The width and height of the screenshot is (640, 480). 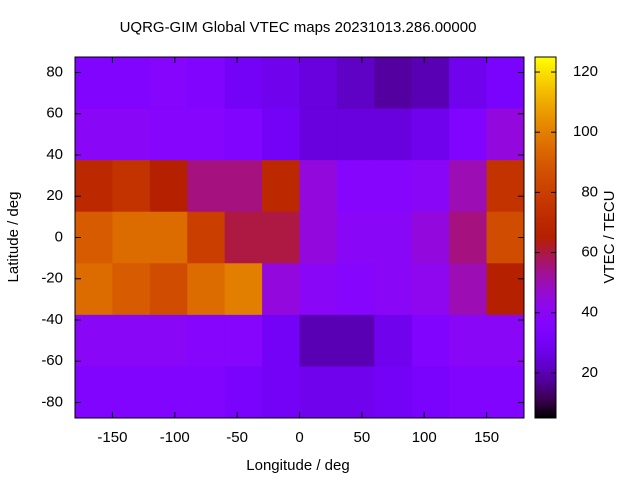 What do you see at coordinates (52, 319) in the screenshot?
I see `y-tick-label: -40` at bounding box center [52, 319].